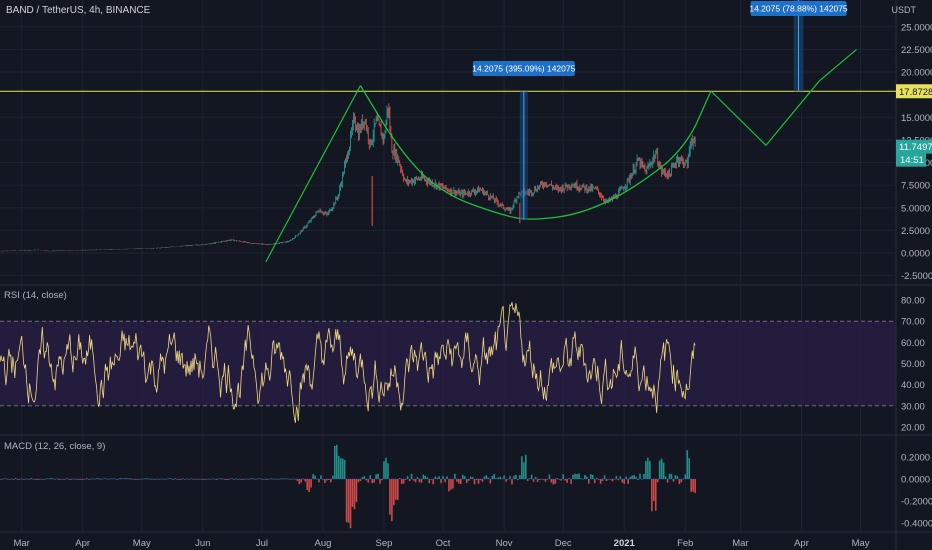 The width and height of the screenshot is (932, 550). I want to click on rsi-band, so click(448, 363).